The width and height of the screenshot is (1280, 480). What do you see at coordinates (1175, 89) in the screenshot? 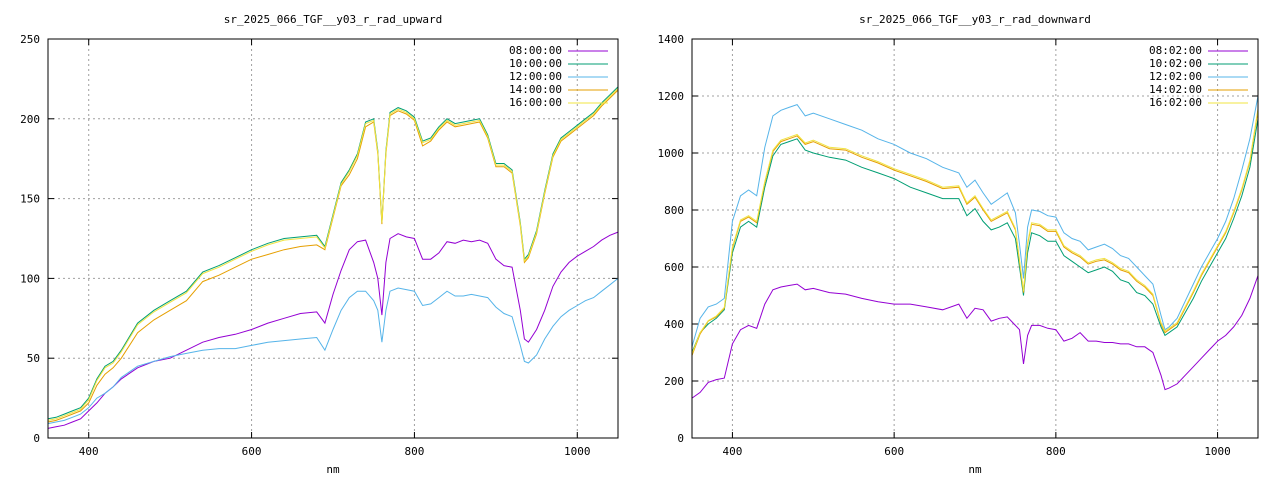
I see `legend-label: 14:02:00` at bounding box center [1175, 89].